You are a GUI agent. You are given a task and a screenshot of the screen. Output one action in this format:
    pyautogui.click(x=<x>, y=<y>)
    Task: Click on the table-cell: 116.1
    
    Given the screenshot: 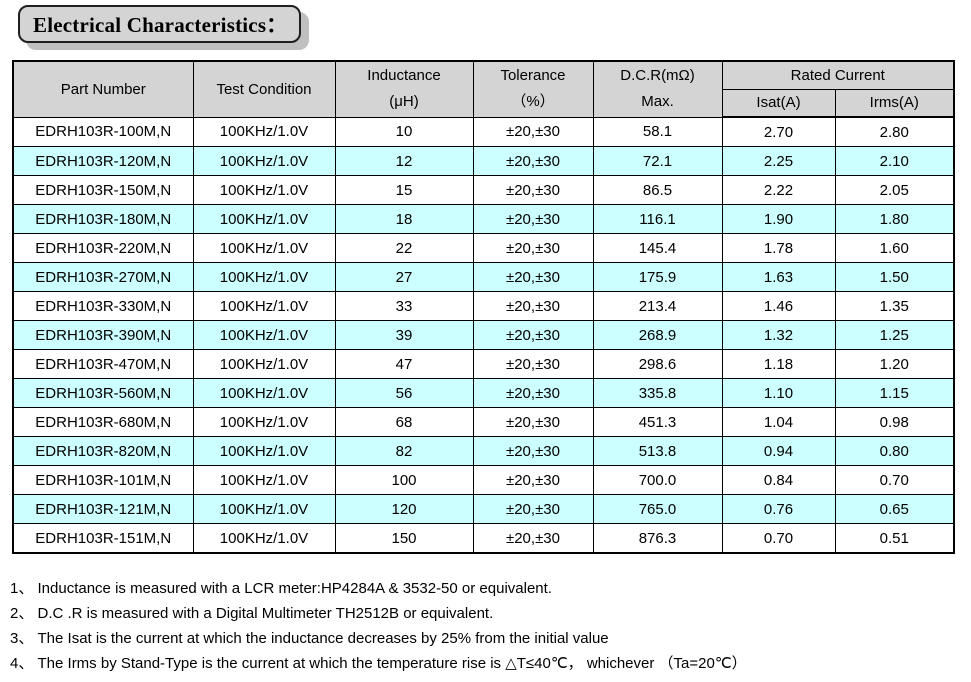 What is the action you would take?
    pyautogui.click(x=657, y=219)
    